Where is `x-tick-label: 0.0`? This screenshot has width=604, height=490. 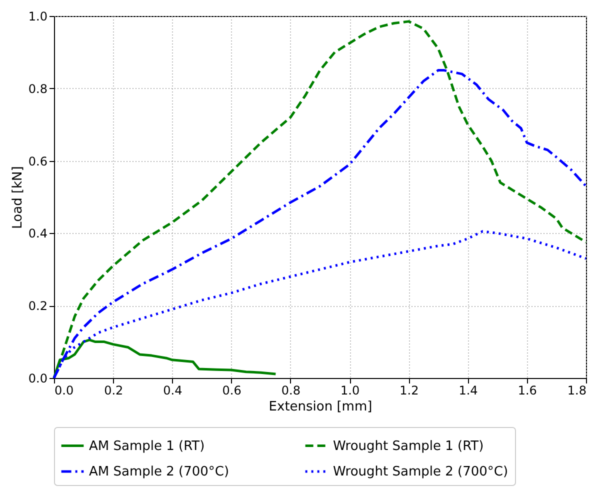
x-tick-label: 0.0 is located at coordinates (64, 391).